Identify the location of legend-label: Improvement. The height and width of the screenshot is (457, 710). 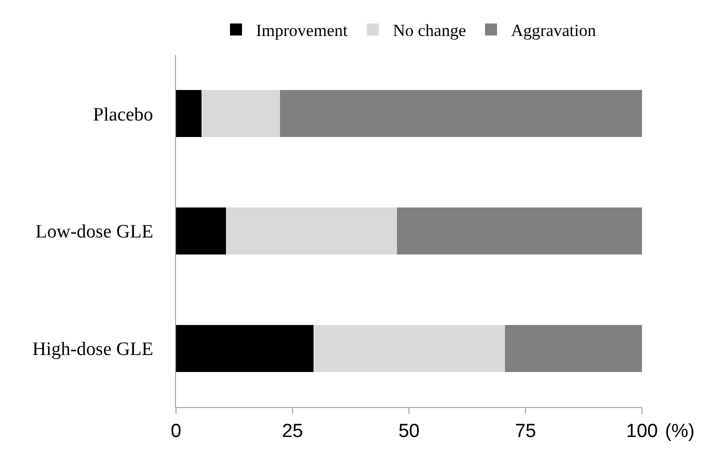
(302, 30).